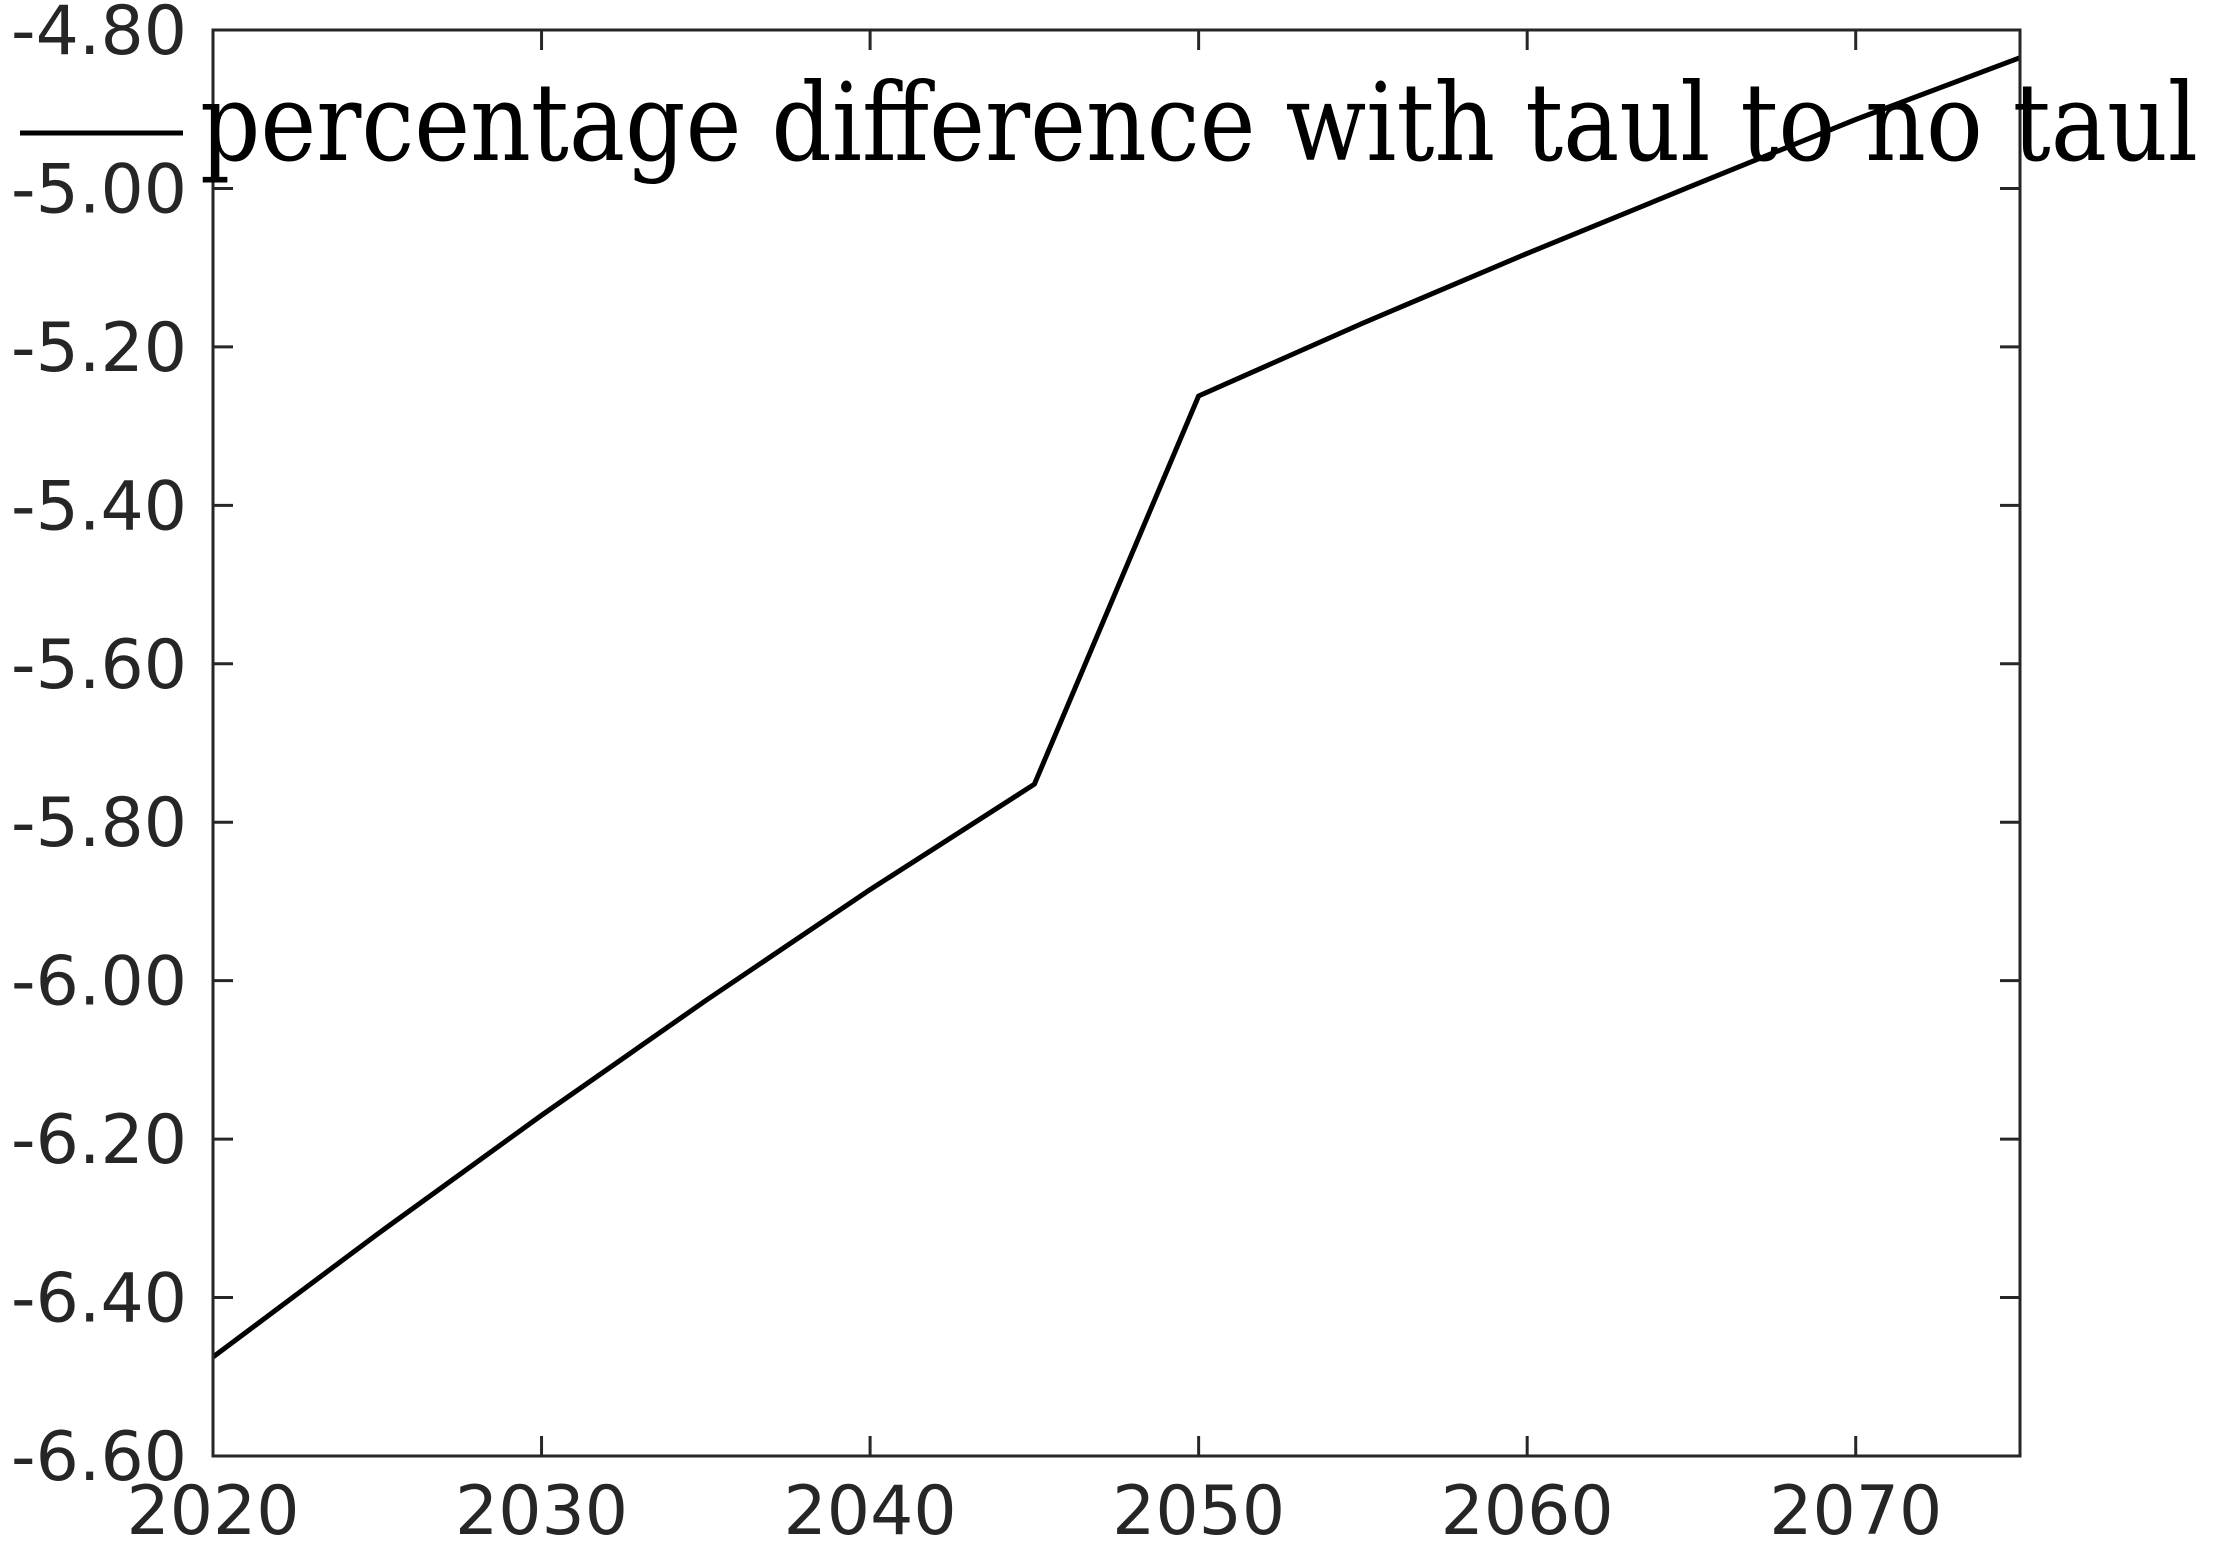 Image resolution: width=2214 pixels, height=1554 pixels. Describe the element at coordinates (99, 1140) in the screenshot. I see `y-tick-label: -6.20` at that location.